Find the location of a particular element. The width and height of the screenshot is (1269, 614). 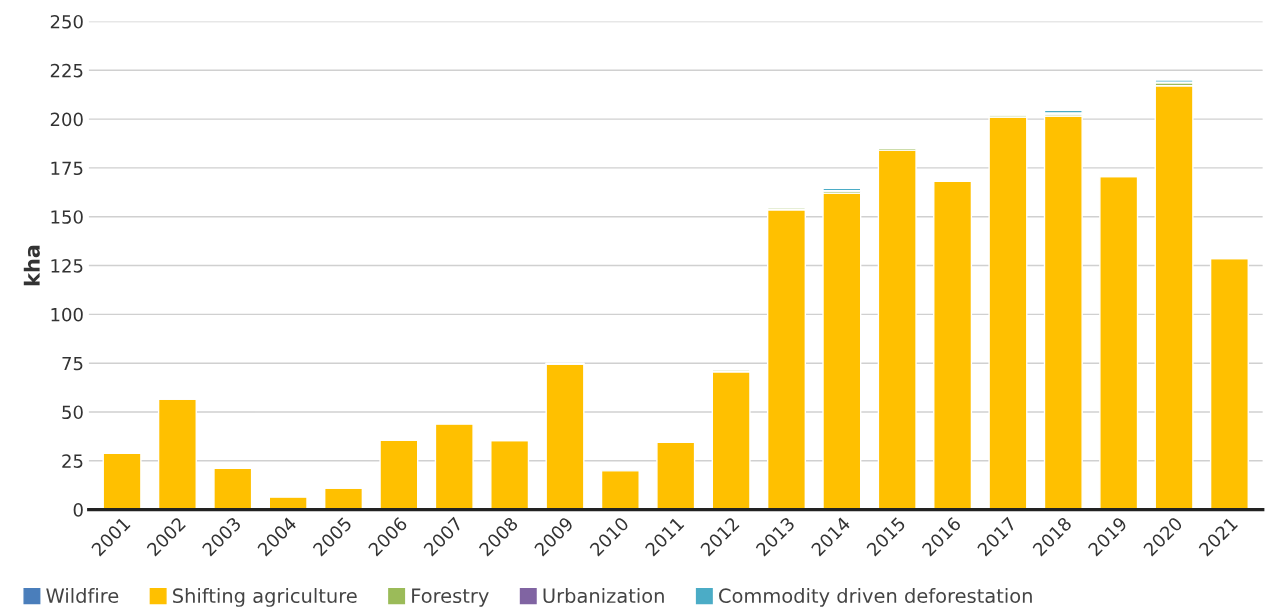

legend-label: Commodity driven deforestation is located at coordinates (875, 597).